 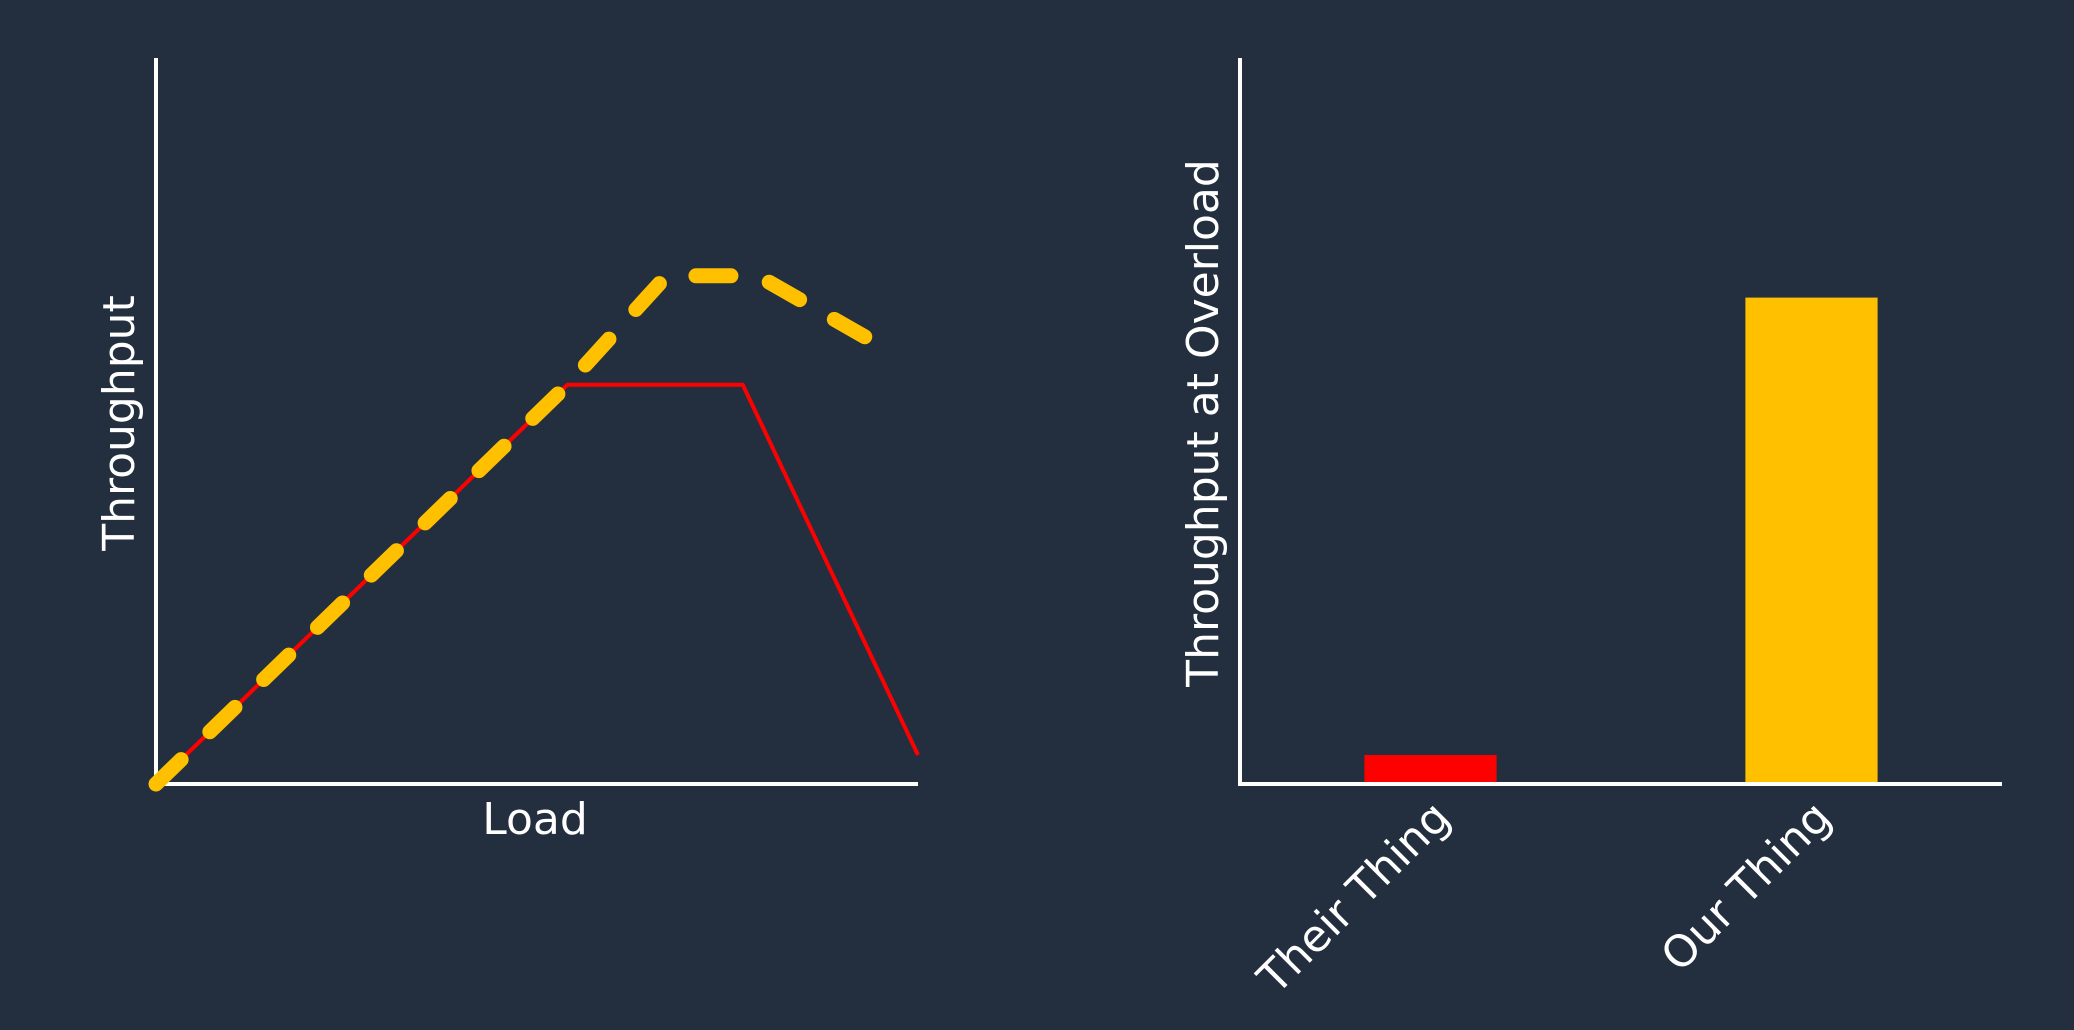 I want to click on bar-chart-y-axis-label: Throughput at Overload, so click(x=1203, y=423).